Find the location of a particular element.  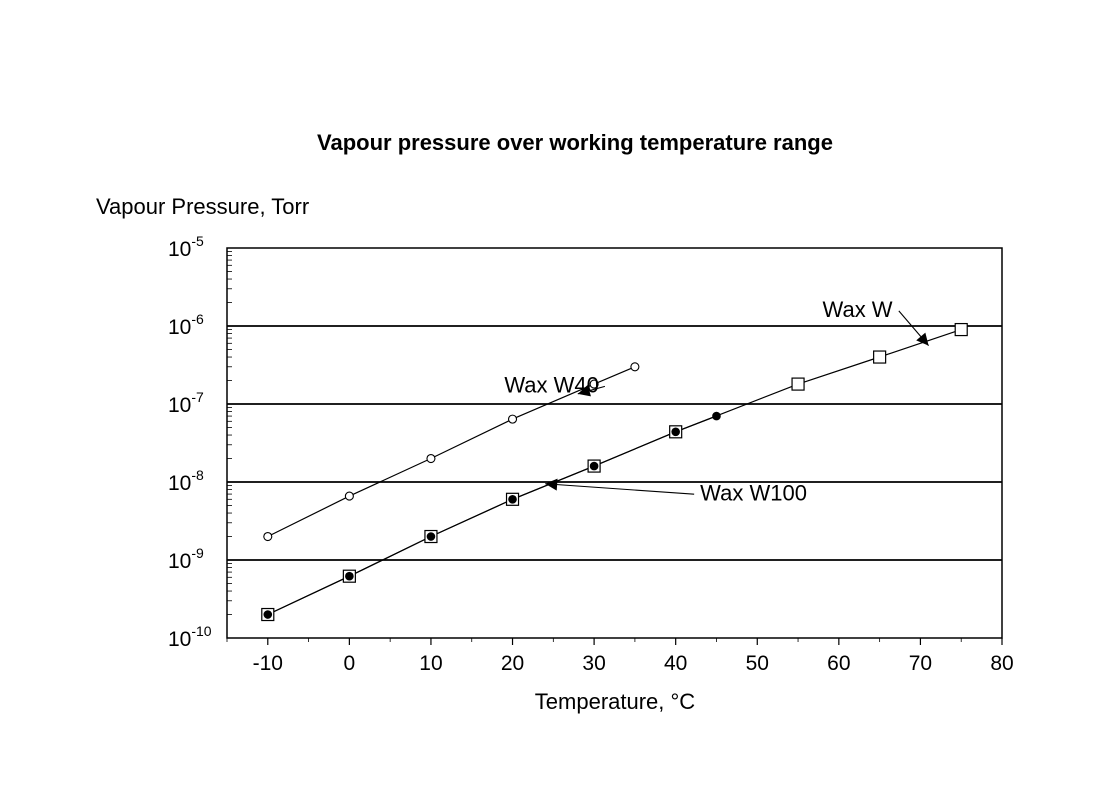

x-axis-label: Temperature, °C is located at coordinates (615, 701).